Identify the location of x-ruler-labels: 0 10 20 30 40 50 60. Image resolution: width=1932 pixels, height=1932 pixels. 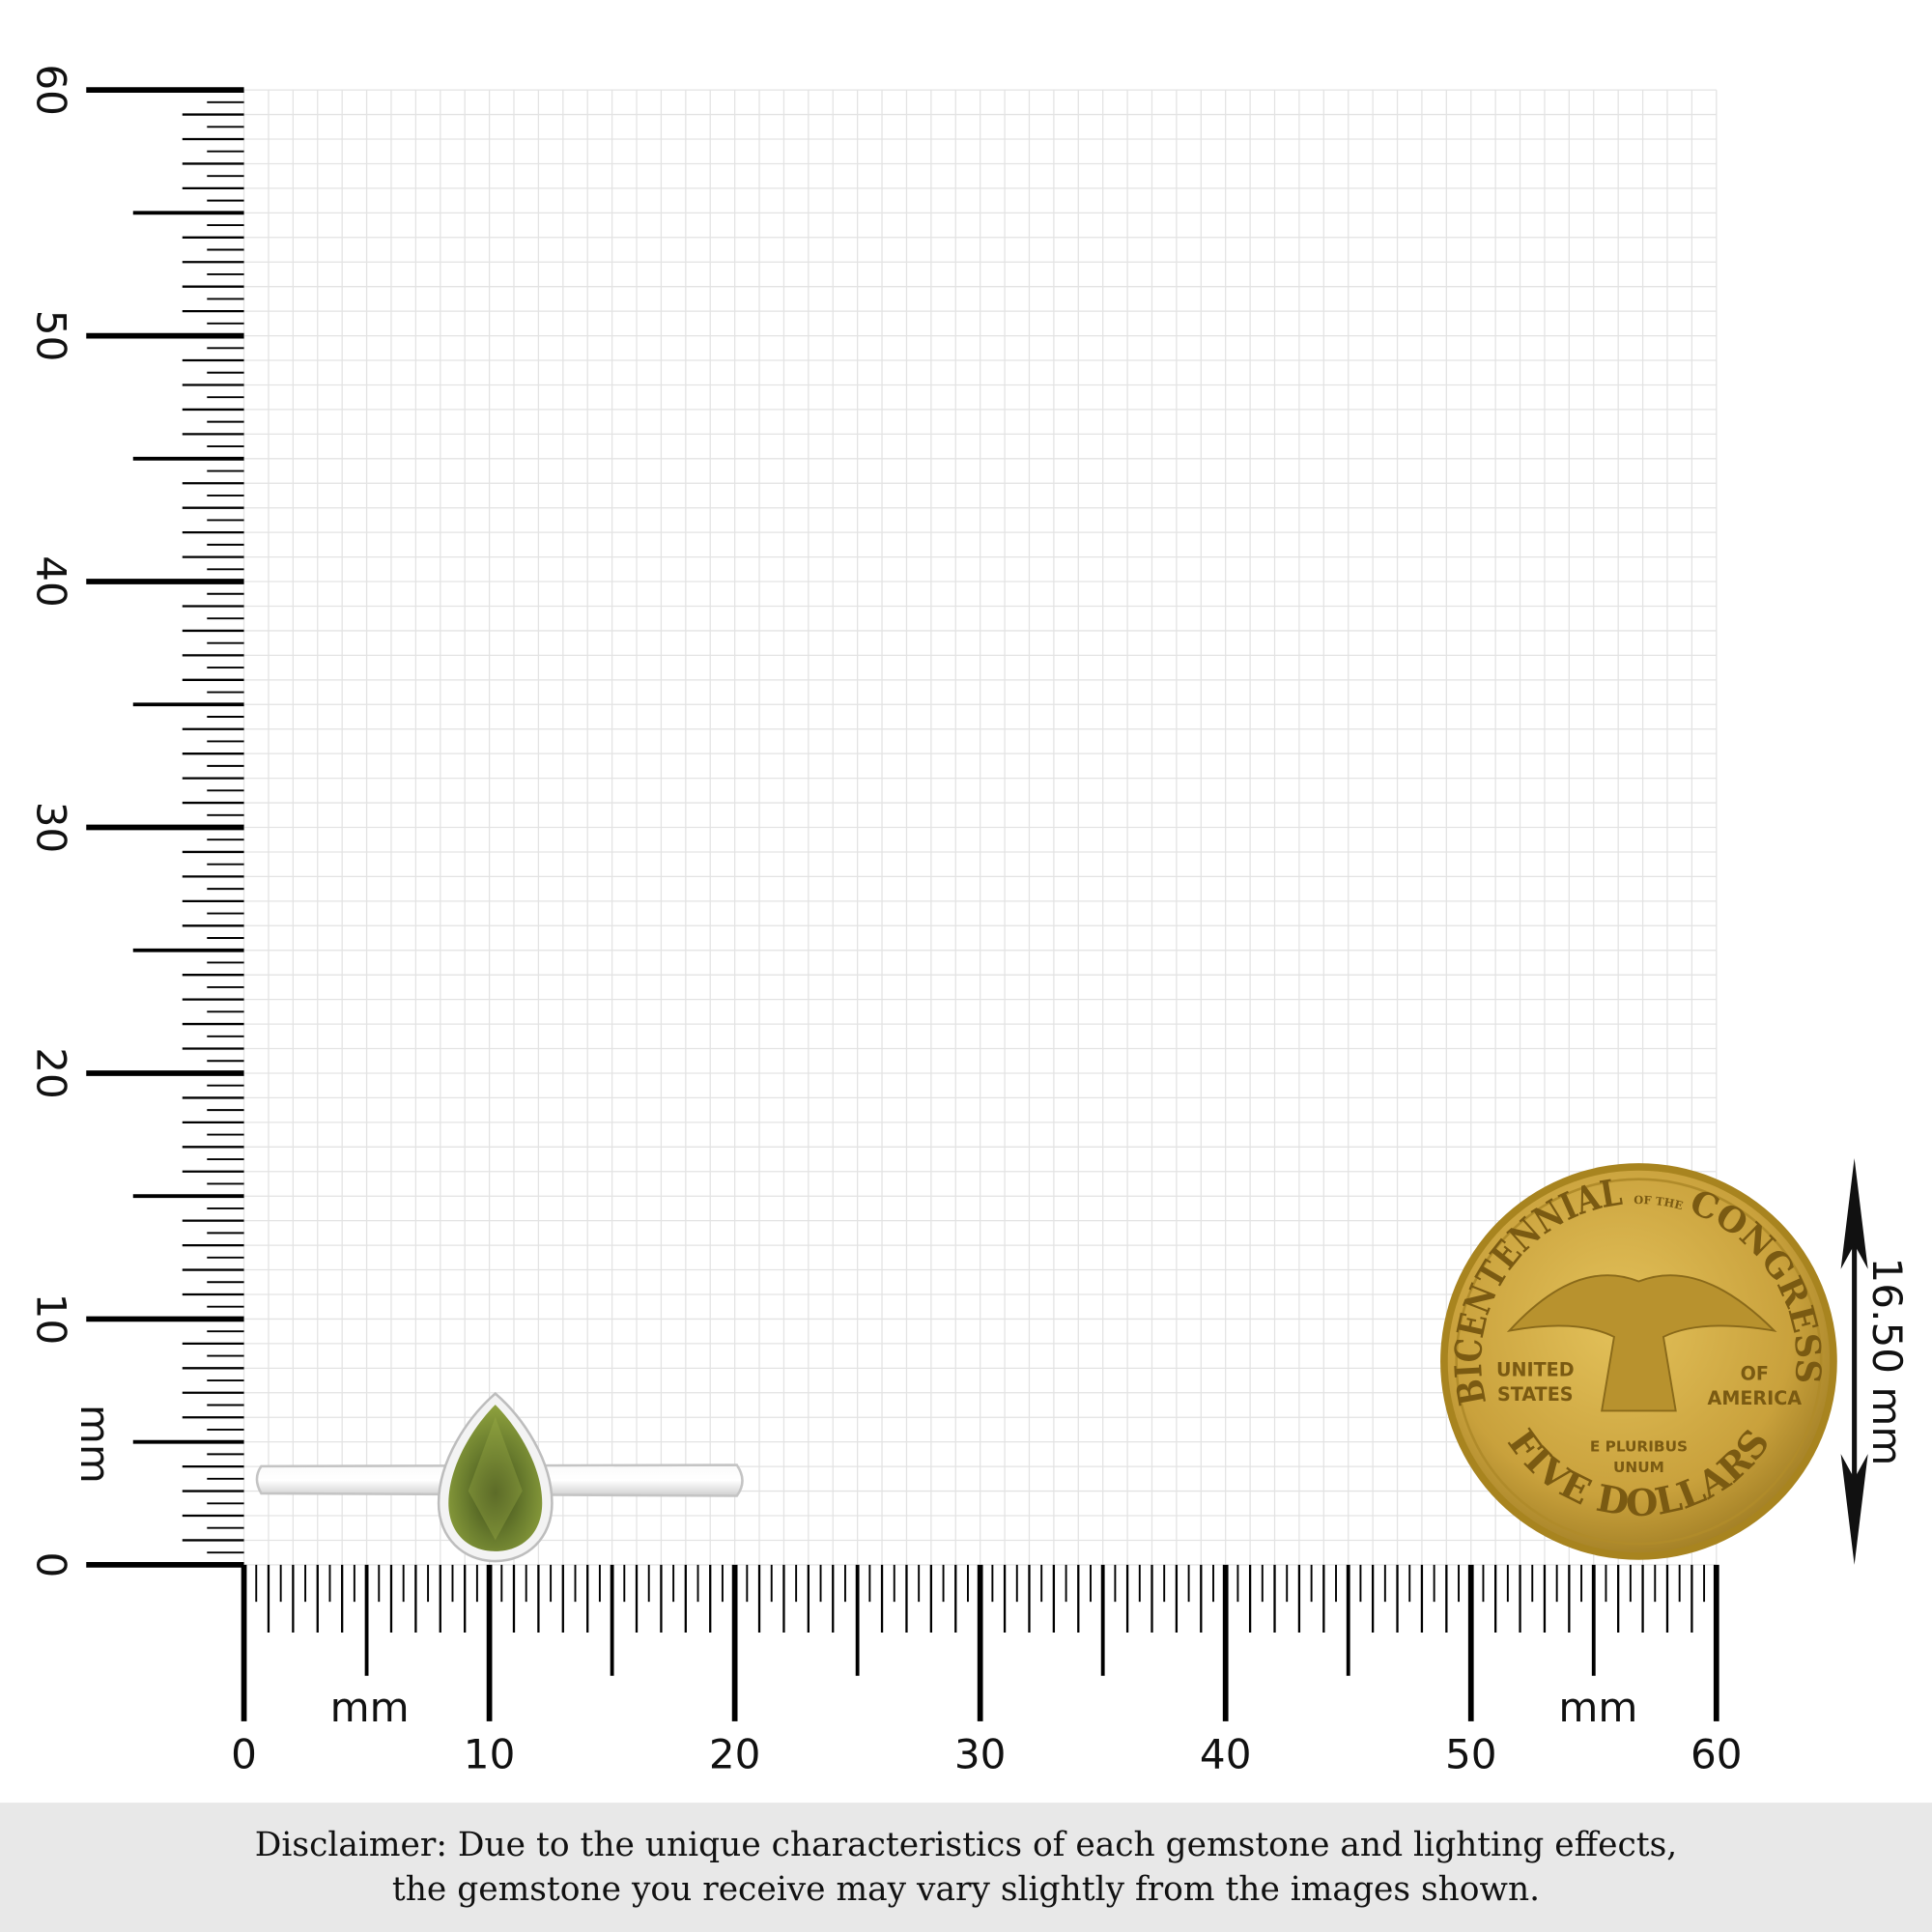
(986, 1753).